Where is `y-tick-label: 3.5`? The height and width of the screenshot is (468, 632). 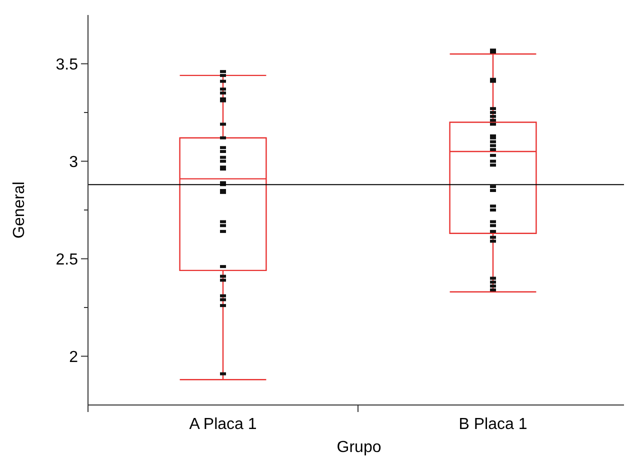
y-tick-label: 3.5 is located at coordinates (67, 65).